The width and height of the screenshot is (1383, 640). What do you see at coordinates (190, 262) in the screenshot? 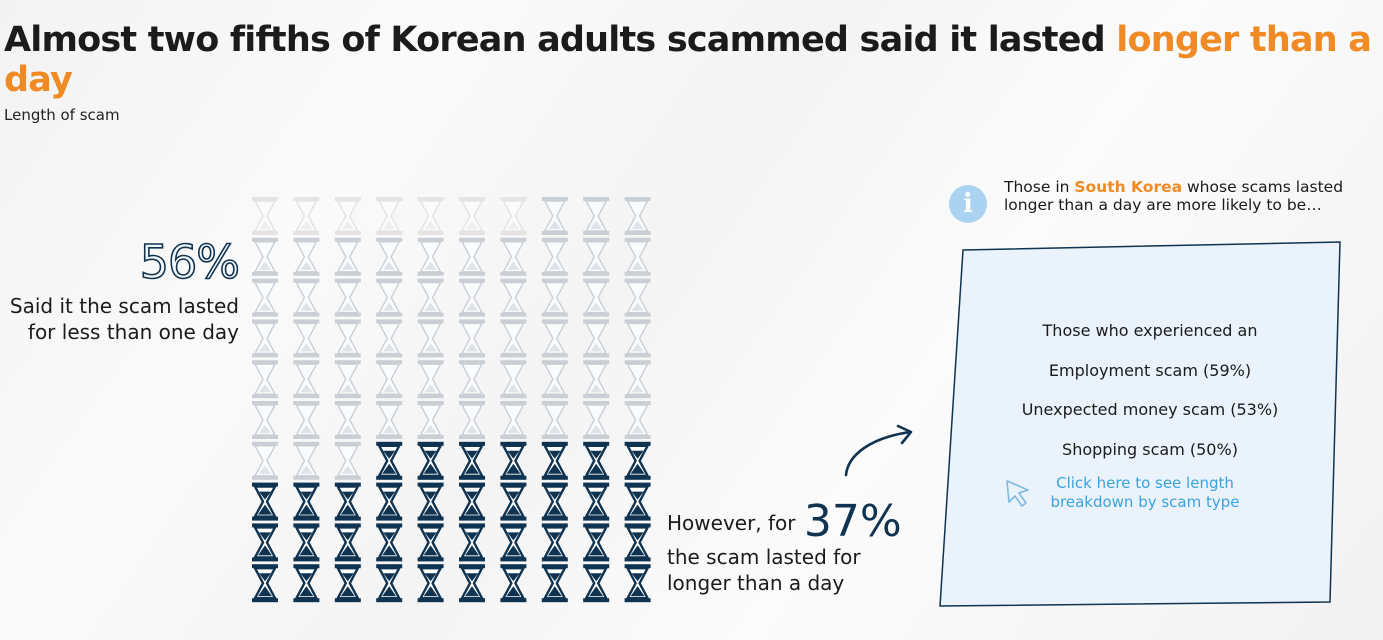
I see `less-than-day-percent: 56%` at bounding box center [190, 262].